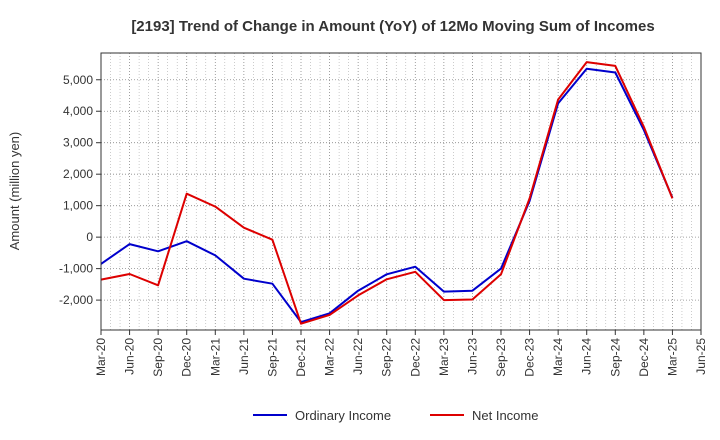 The image size is (720, 440). Describe the element at coordinates (505, 415) in the screenshot. I see `legend-label: Net Income` at that location.